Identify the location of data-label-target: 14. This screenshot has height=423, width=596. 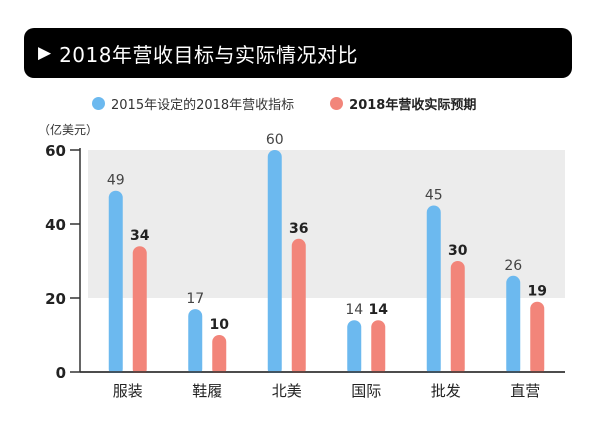
(354, 310).